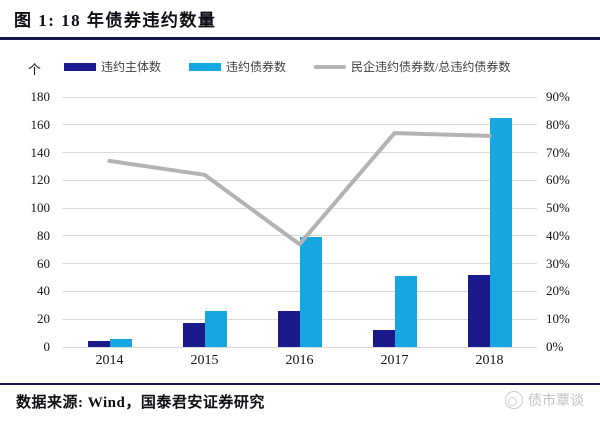 This screenshot has height=425, width=600. I want to click on bar-违约债券数-2014, so click(120, 342).